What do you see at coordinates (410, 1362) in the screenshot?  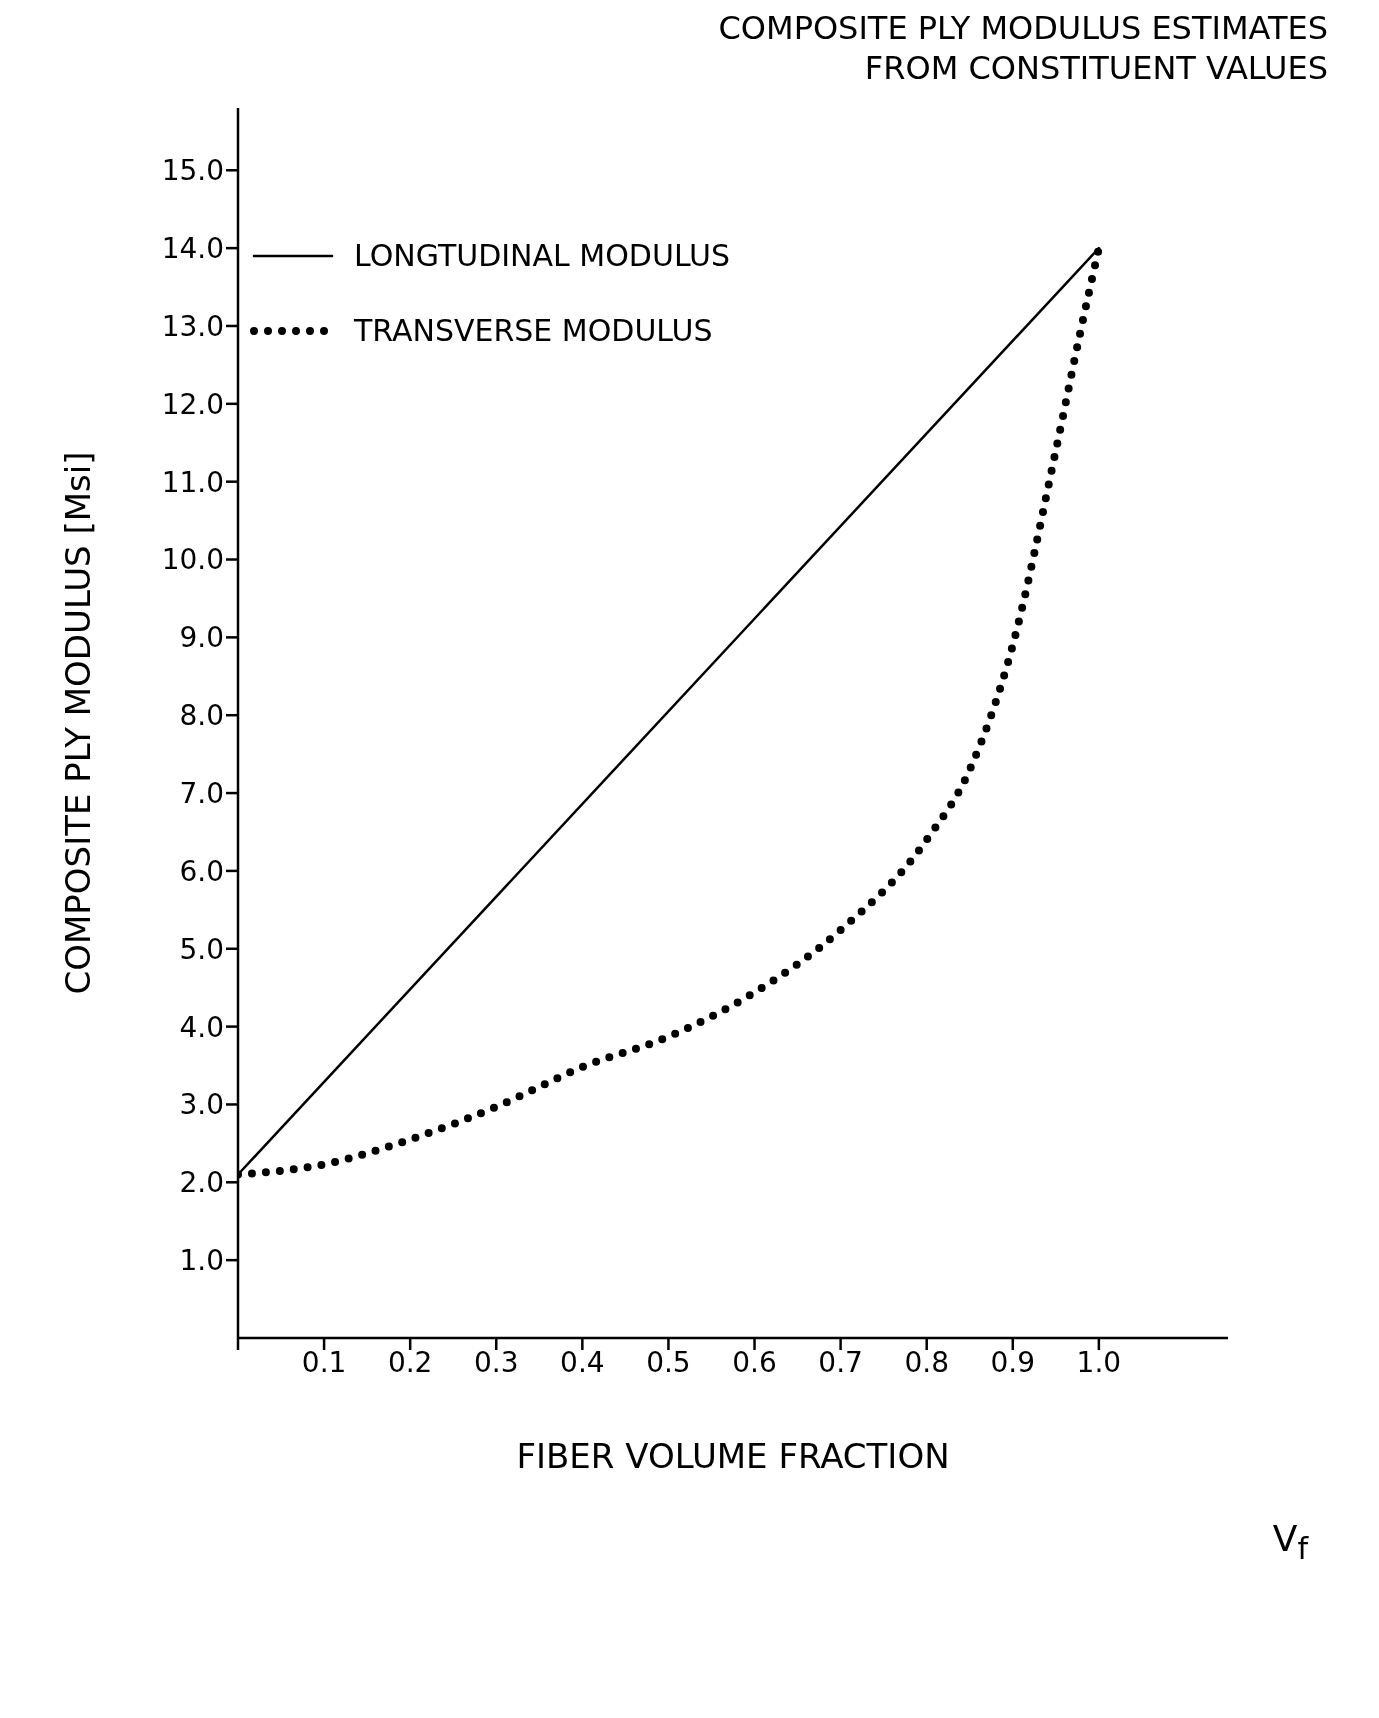 I see `x-tick-label: 0.2` at bounding box center [410, 1362].